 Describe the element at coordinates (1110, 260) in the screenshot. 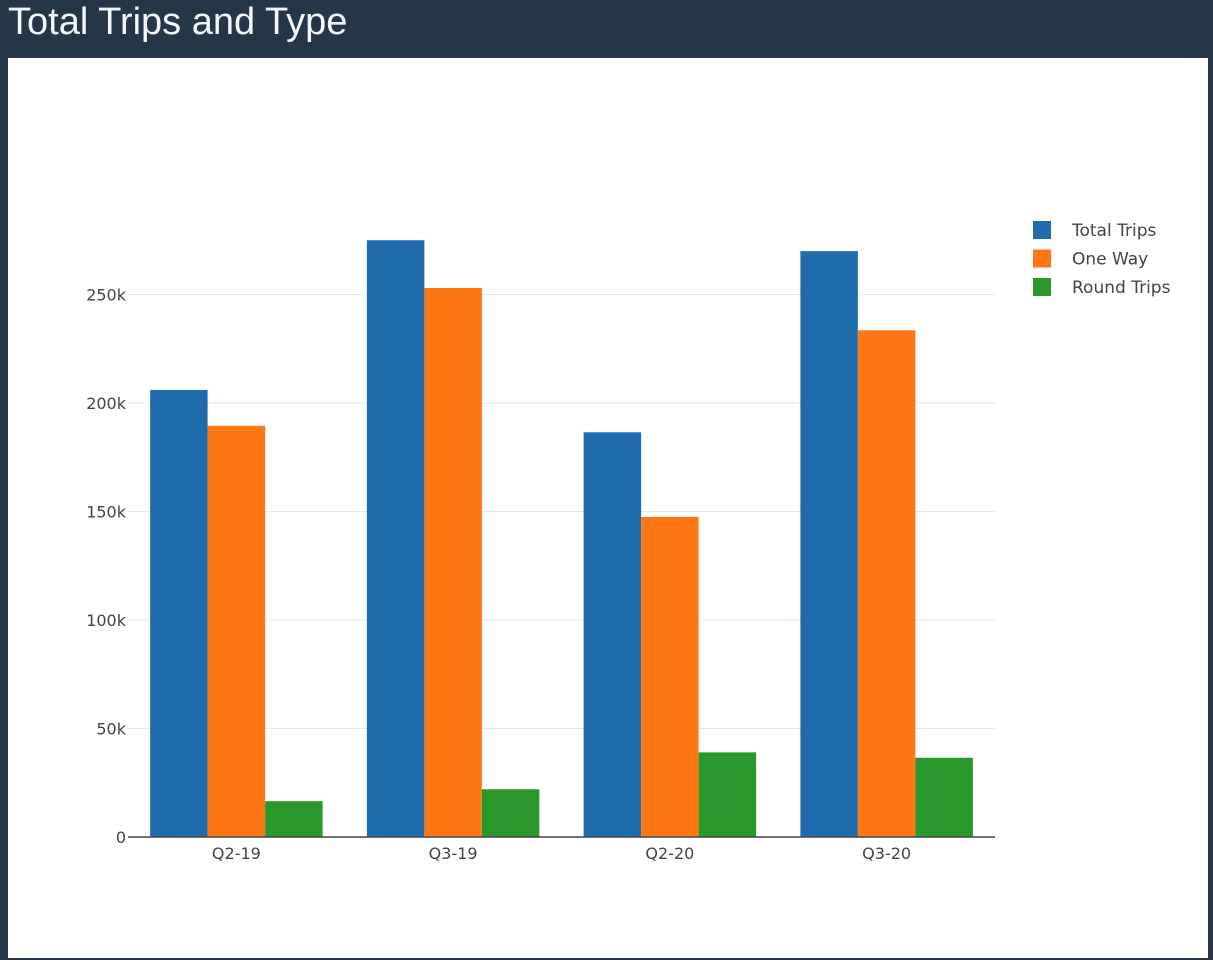

I see `legend-label: One Way` at that location.